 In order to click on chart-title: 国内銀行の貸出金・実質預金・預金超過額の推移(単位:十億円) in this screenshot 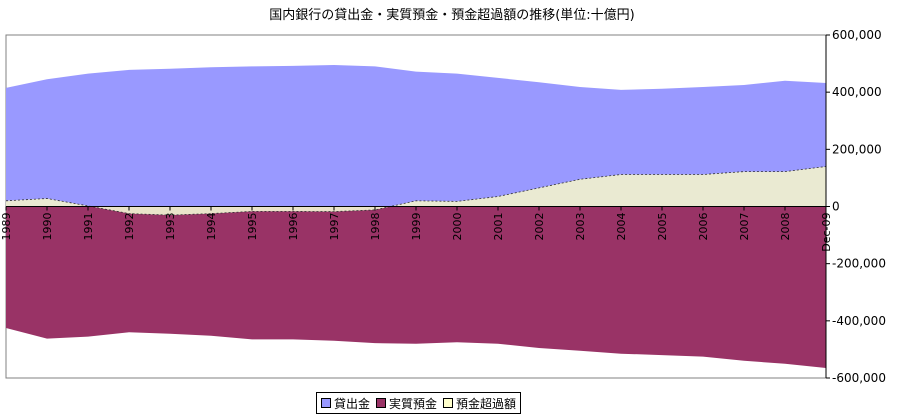, I will do `click(452, 15)`.